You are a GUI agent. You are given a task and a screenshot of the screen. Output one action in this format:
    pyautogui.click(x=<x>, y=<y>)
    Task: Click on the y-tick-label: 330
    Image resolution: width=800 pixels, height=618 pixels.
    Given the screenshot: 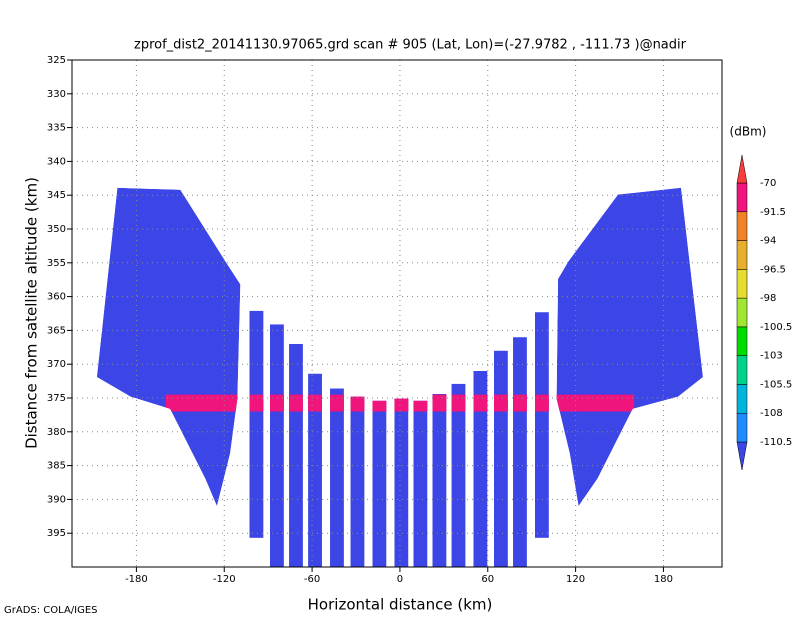 What is the action you would take?
    pyautogui.click(x=56, y=94)
    